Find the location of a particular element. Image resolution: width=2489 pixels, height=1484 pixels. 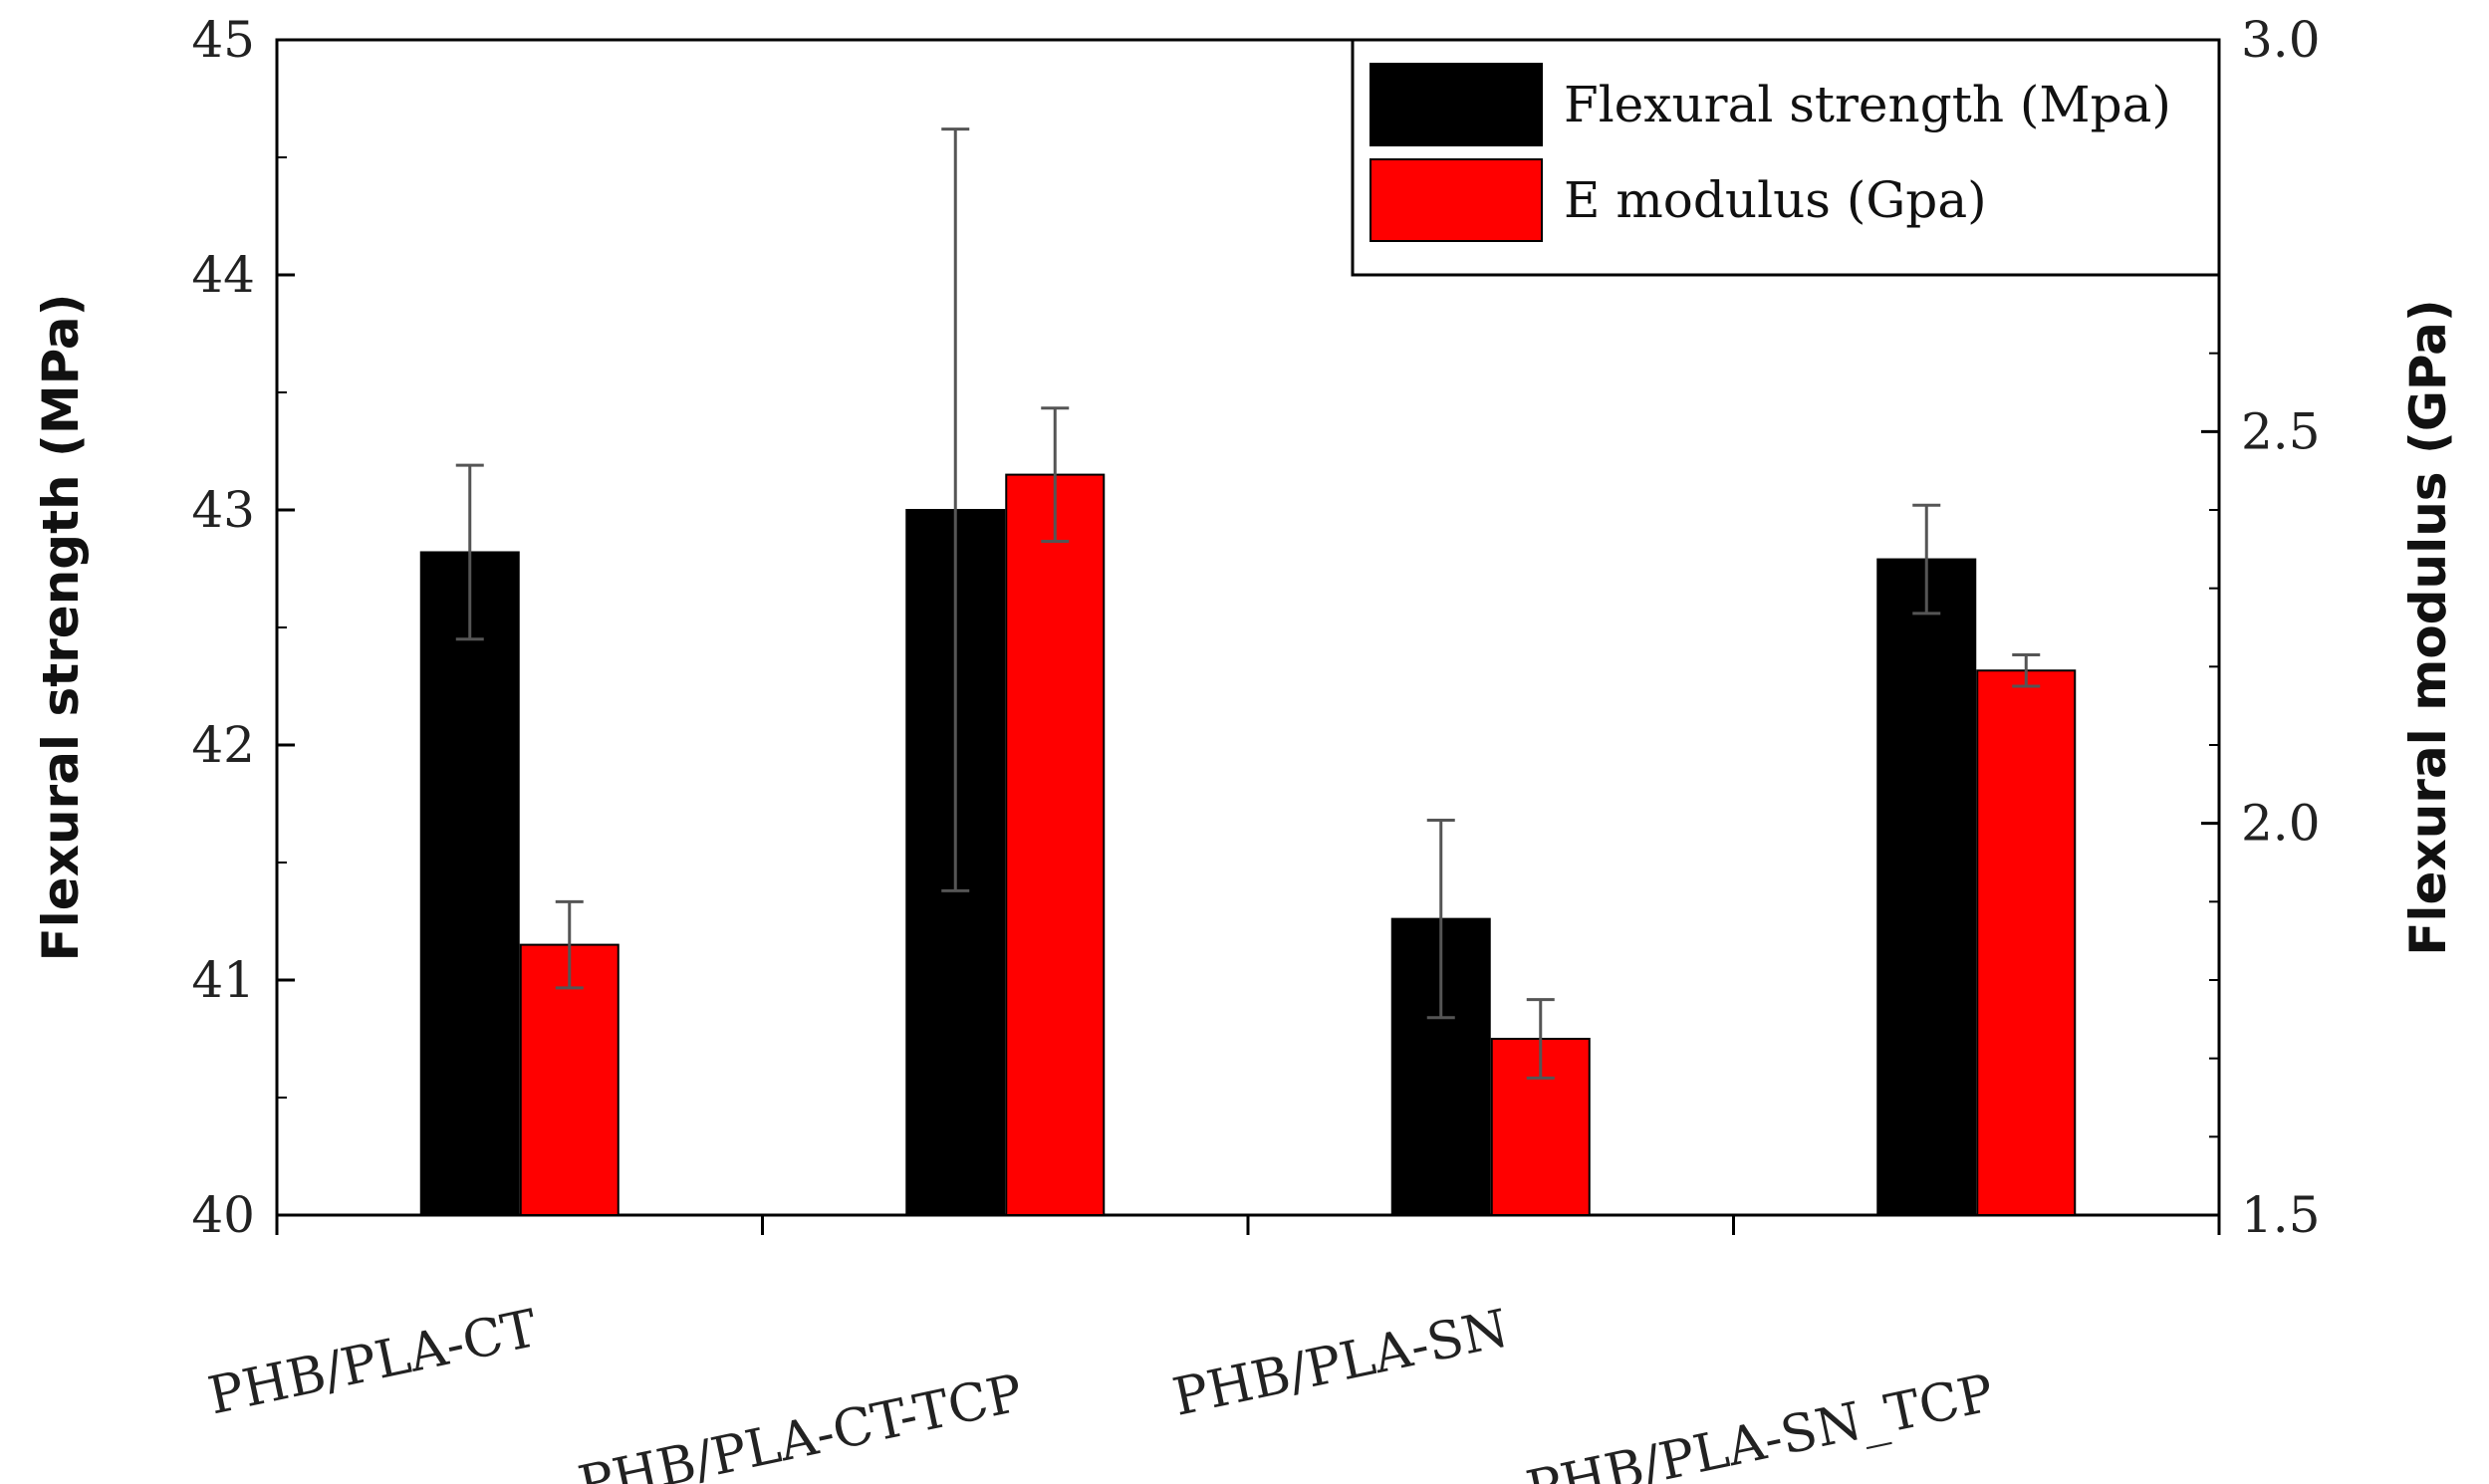

category-label-4: PHB/PLA-SN_TCP is located at coordinates (1760, 1423).